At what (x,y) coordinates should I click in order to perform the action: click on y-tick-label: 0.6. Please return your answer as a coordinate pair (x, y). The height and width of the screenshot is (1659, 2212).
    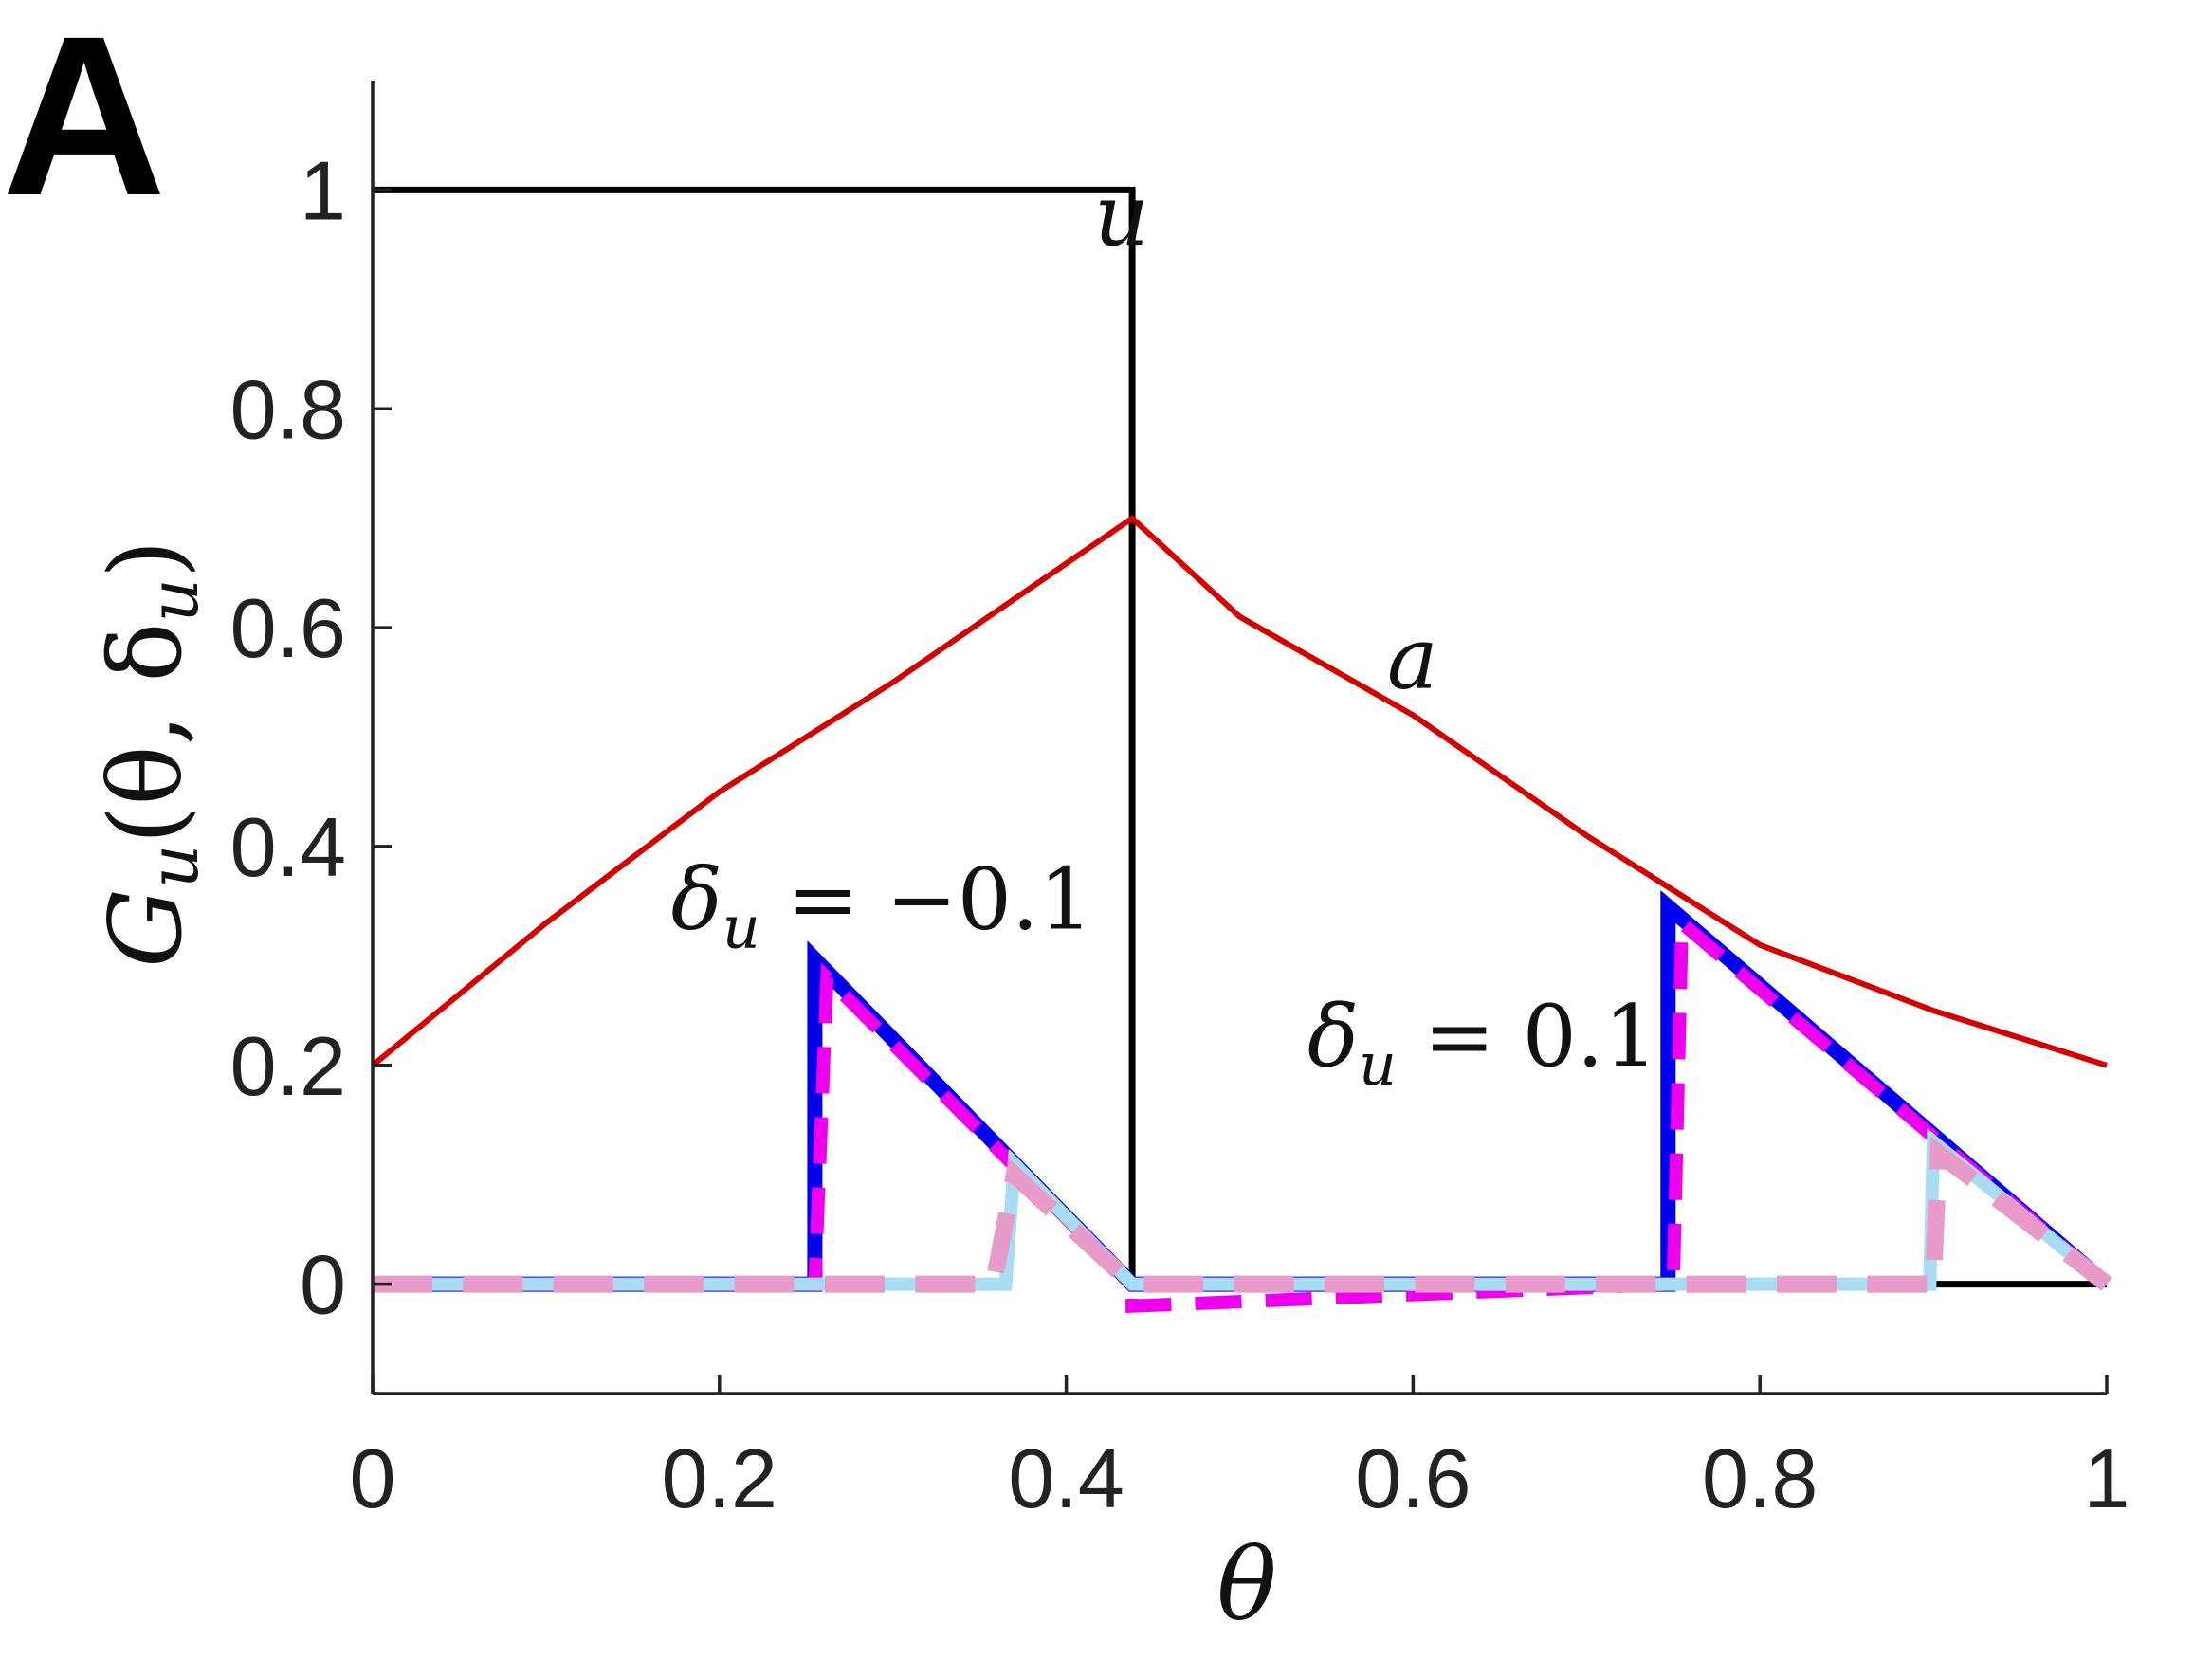
    Looking at the image, I should click on (288, 628).